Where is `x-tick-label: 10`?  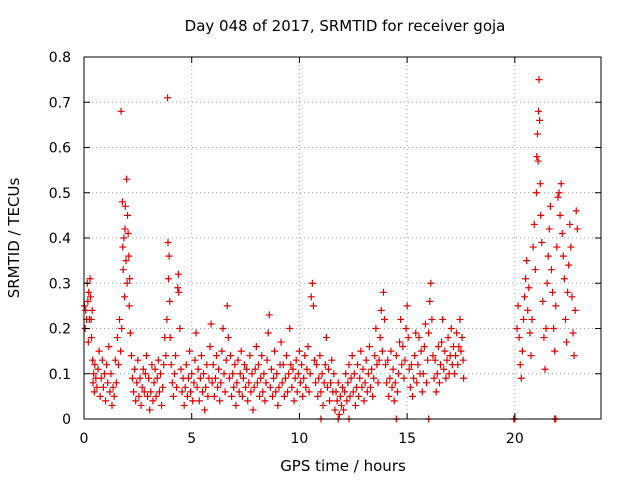
x-tick-label: 10 is located at coordinates (300, 439).